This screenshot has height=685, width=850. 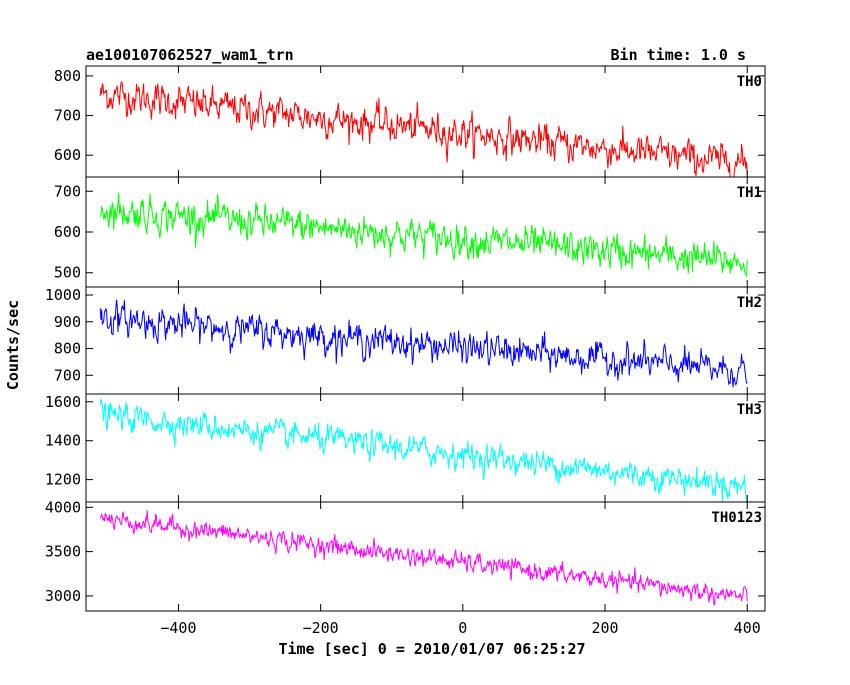 What do you see at coordinates (67, 116) in the screenshot?
I see `y-tick-label-th0: 700` at bounding box center [67, 116].